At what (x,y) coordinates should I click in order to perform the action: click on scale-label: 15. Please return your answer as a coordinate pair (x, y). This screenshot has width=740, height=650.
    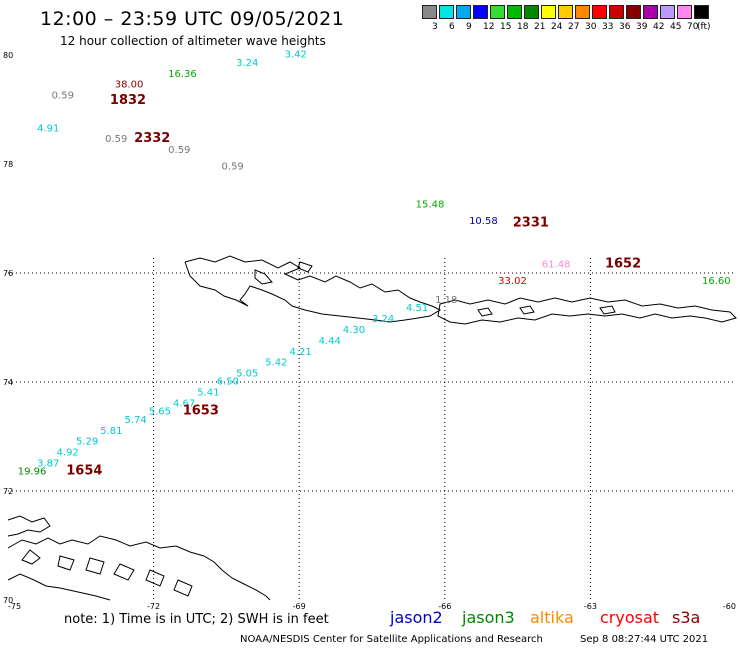
    Looking at the image, I should click on (506, 27).